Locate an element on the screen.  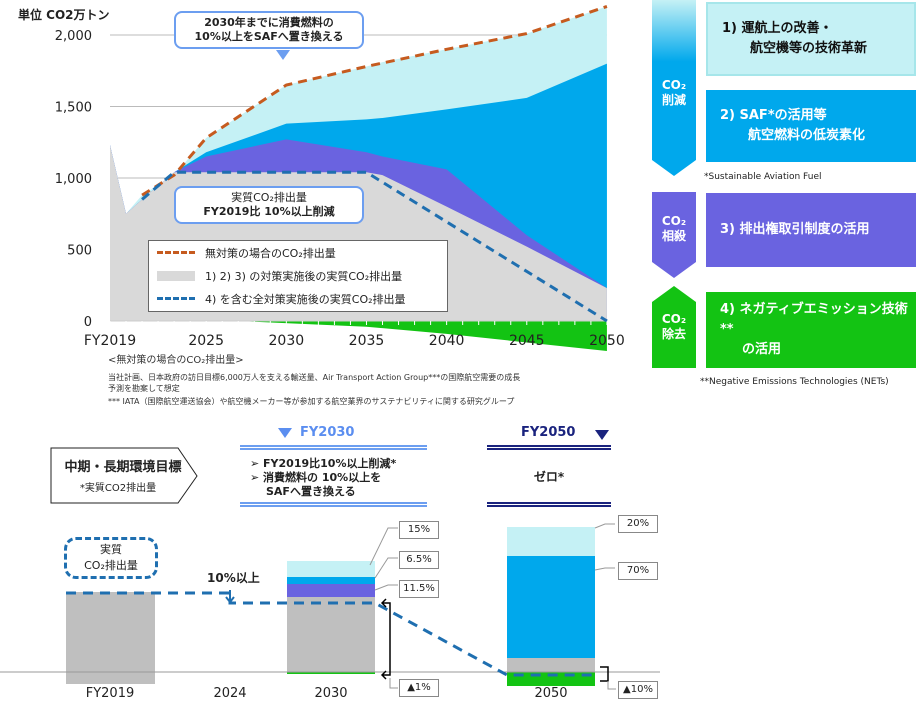
category-label: 除去 is located at coordinates (673, 334).